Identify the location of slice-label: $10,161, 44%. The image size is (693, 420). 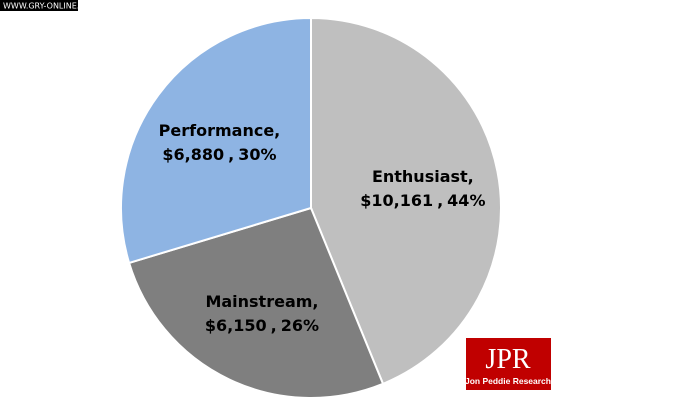
(422, 200).